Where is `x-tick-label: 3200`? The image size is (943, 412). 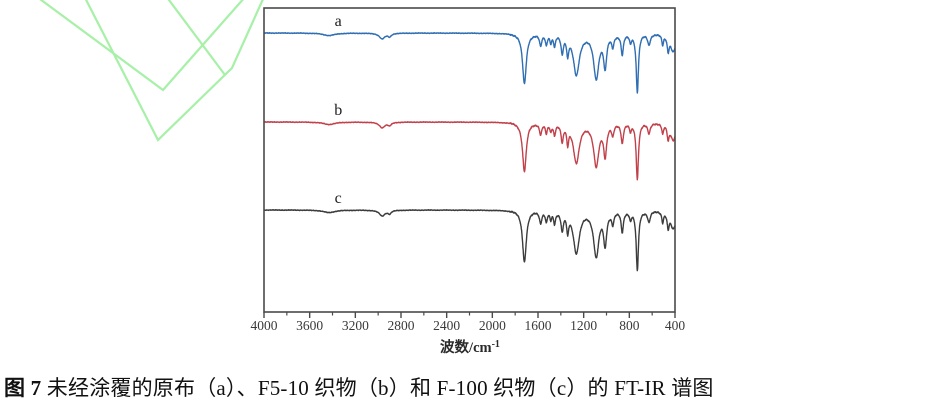
x-tick-label: 3200 is located at coordinates (355, 325).